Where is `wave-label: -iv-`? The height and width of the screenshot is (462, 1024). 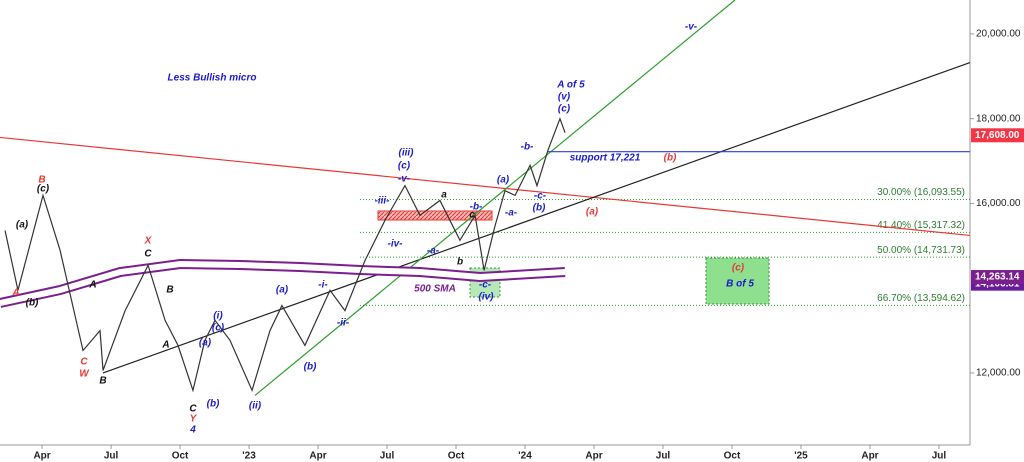
wave-label: -iv- is located at coordinates (396, 244).